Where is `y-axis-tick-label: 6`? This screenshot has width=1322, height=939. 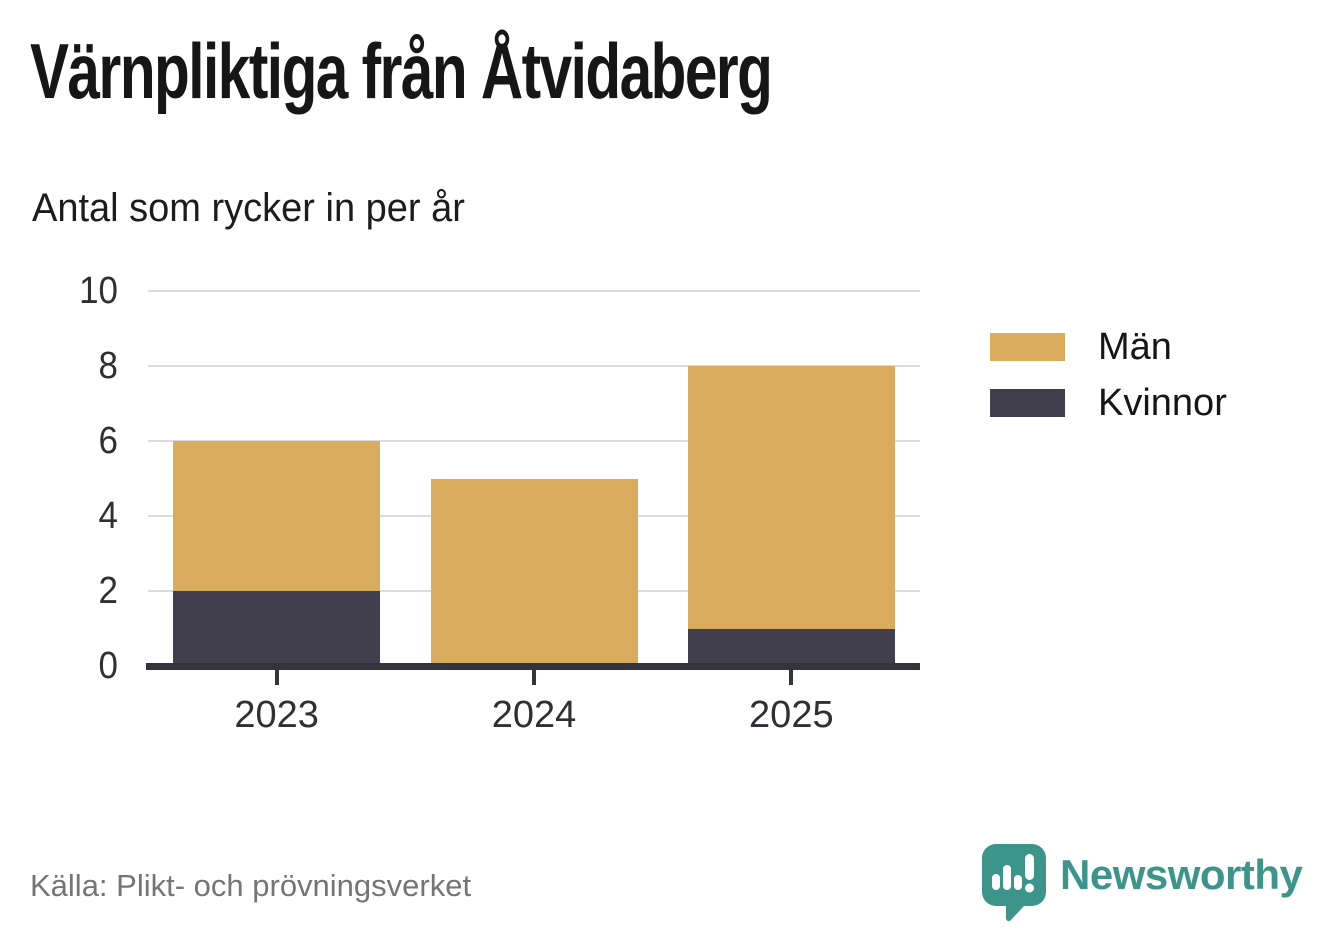 y-axis-tick-label: 6 is located at coordinates (108, 441).